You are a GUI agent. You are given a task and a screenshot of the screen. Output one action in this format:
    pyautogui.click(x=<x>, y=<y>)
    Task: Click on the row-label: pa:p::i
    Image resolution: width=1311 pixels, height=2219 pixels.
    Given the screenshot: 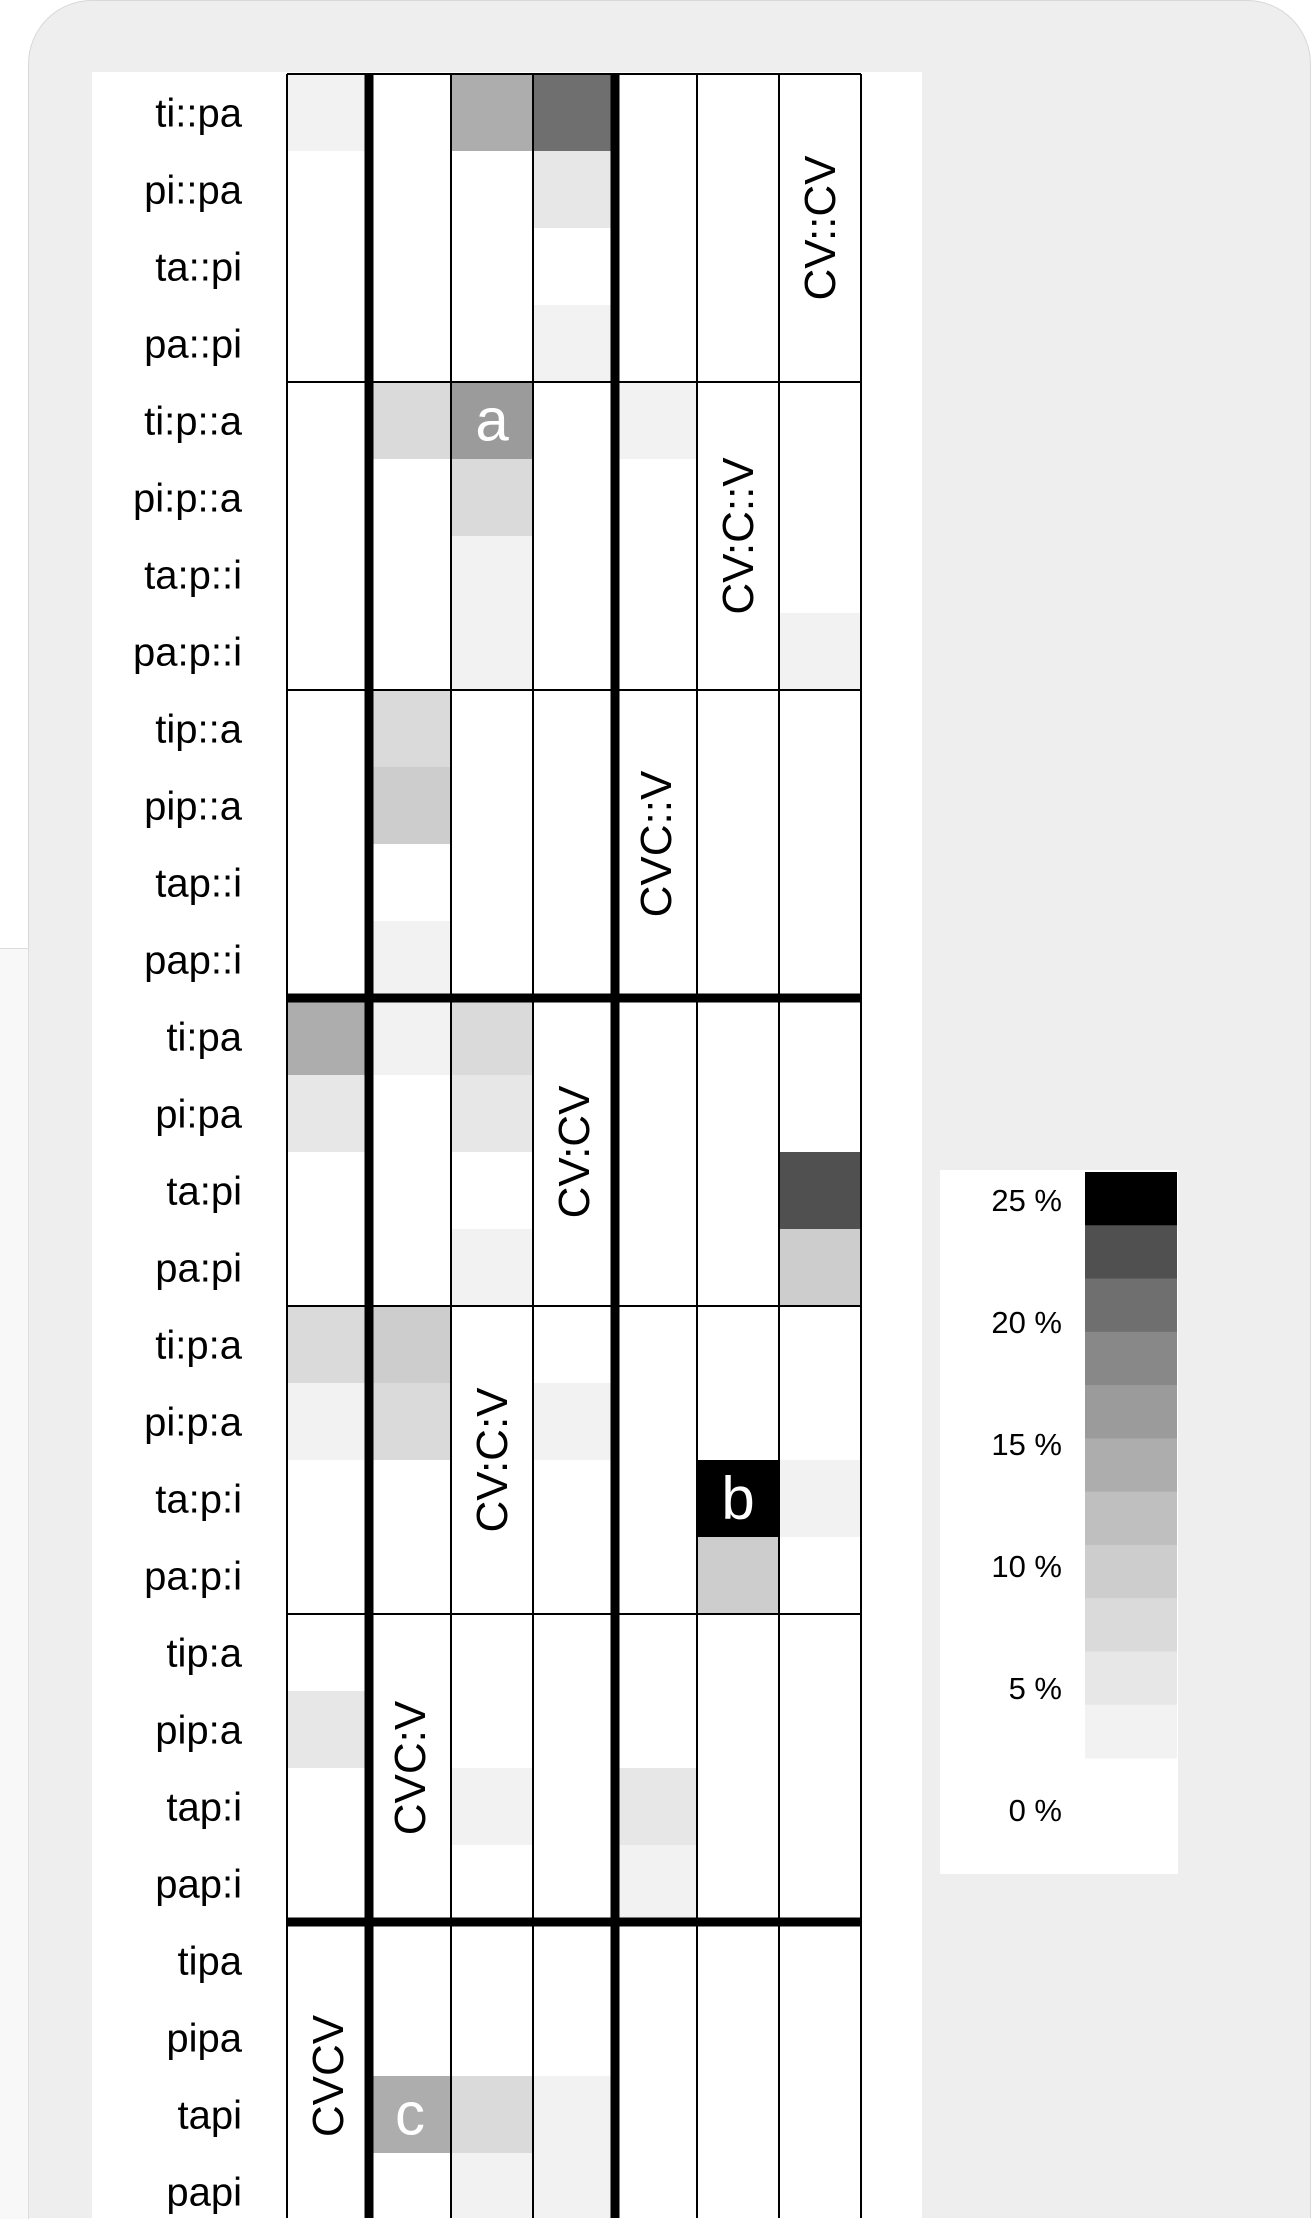 What is the action you would take?
    pyautogui.click(x=187, y=653)
    